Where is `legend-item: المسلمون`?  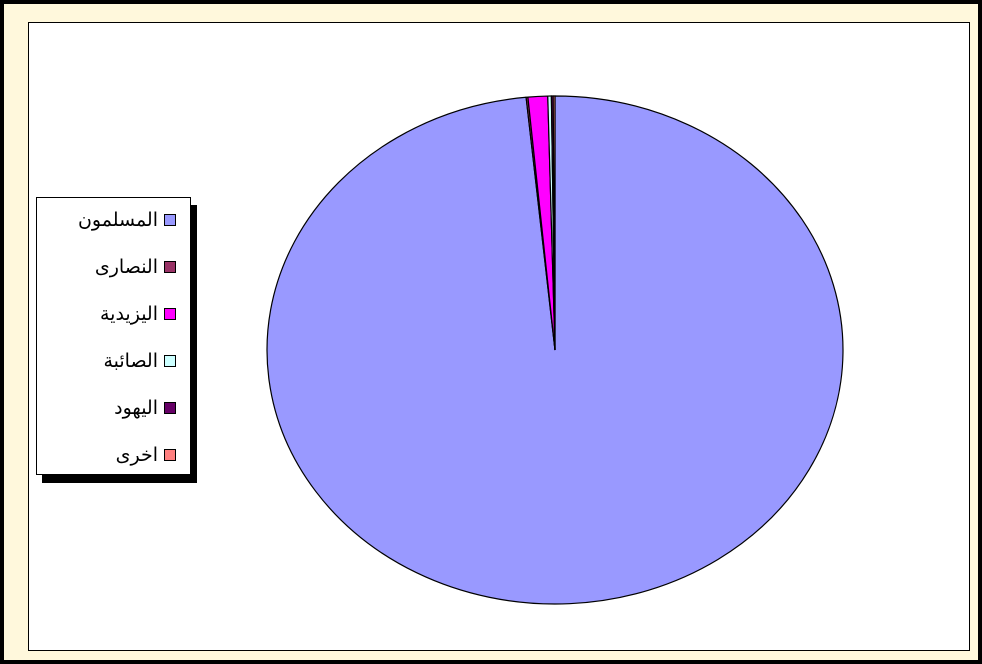
legend-item: المسلمون is located at coordinates (127, 220).